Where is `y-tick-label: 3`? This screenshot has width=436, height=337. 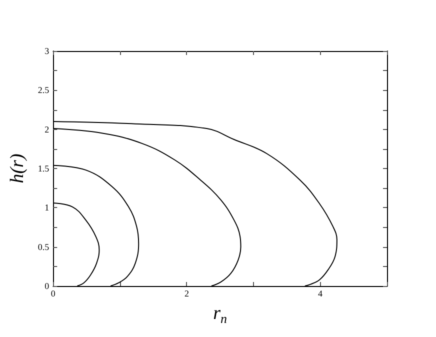
y-tick-label: 3 is located at coordinates (47, 51).